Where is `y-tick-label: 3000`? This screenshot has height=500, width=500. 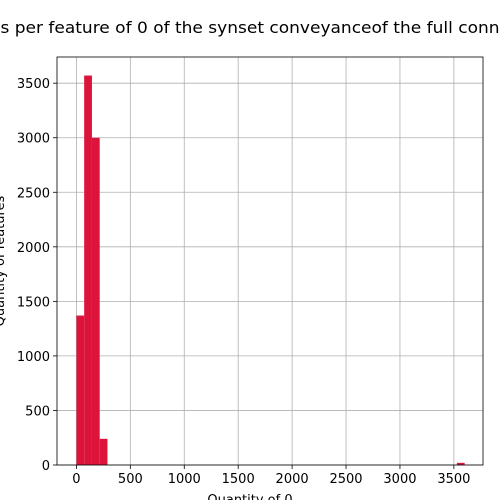 y-tick-label: 3000 is located at coordinates (33, 139).